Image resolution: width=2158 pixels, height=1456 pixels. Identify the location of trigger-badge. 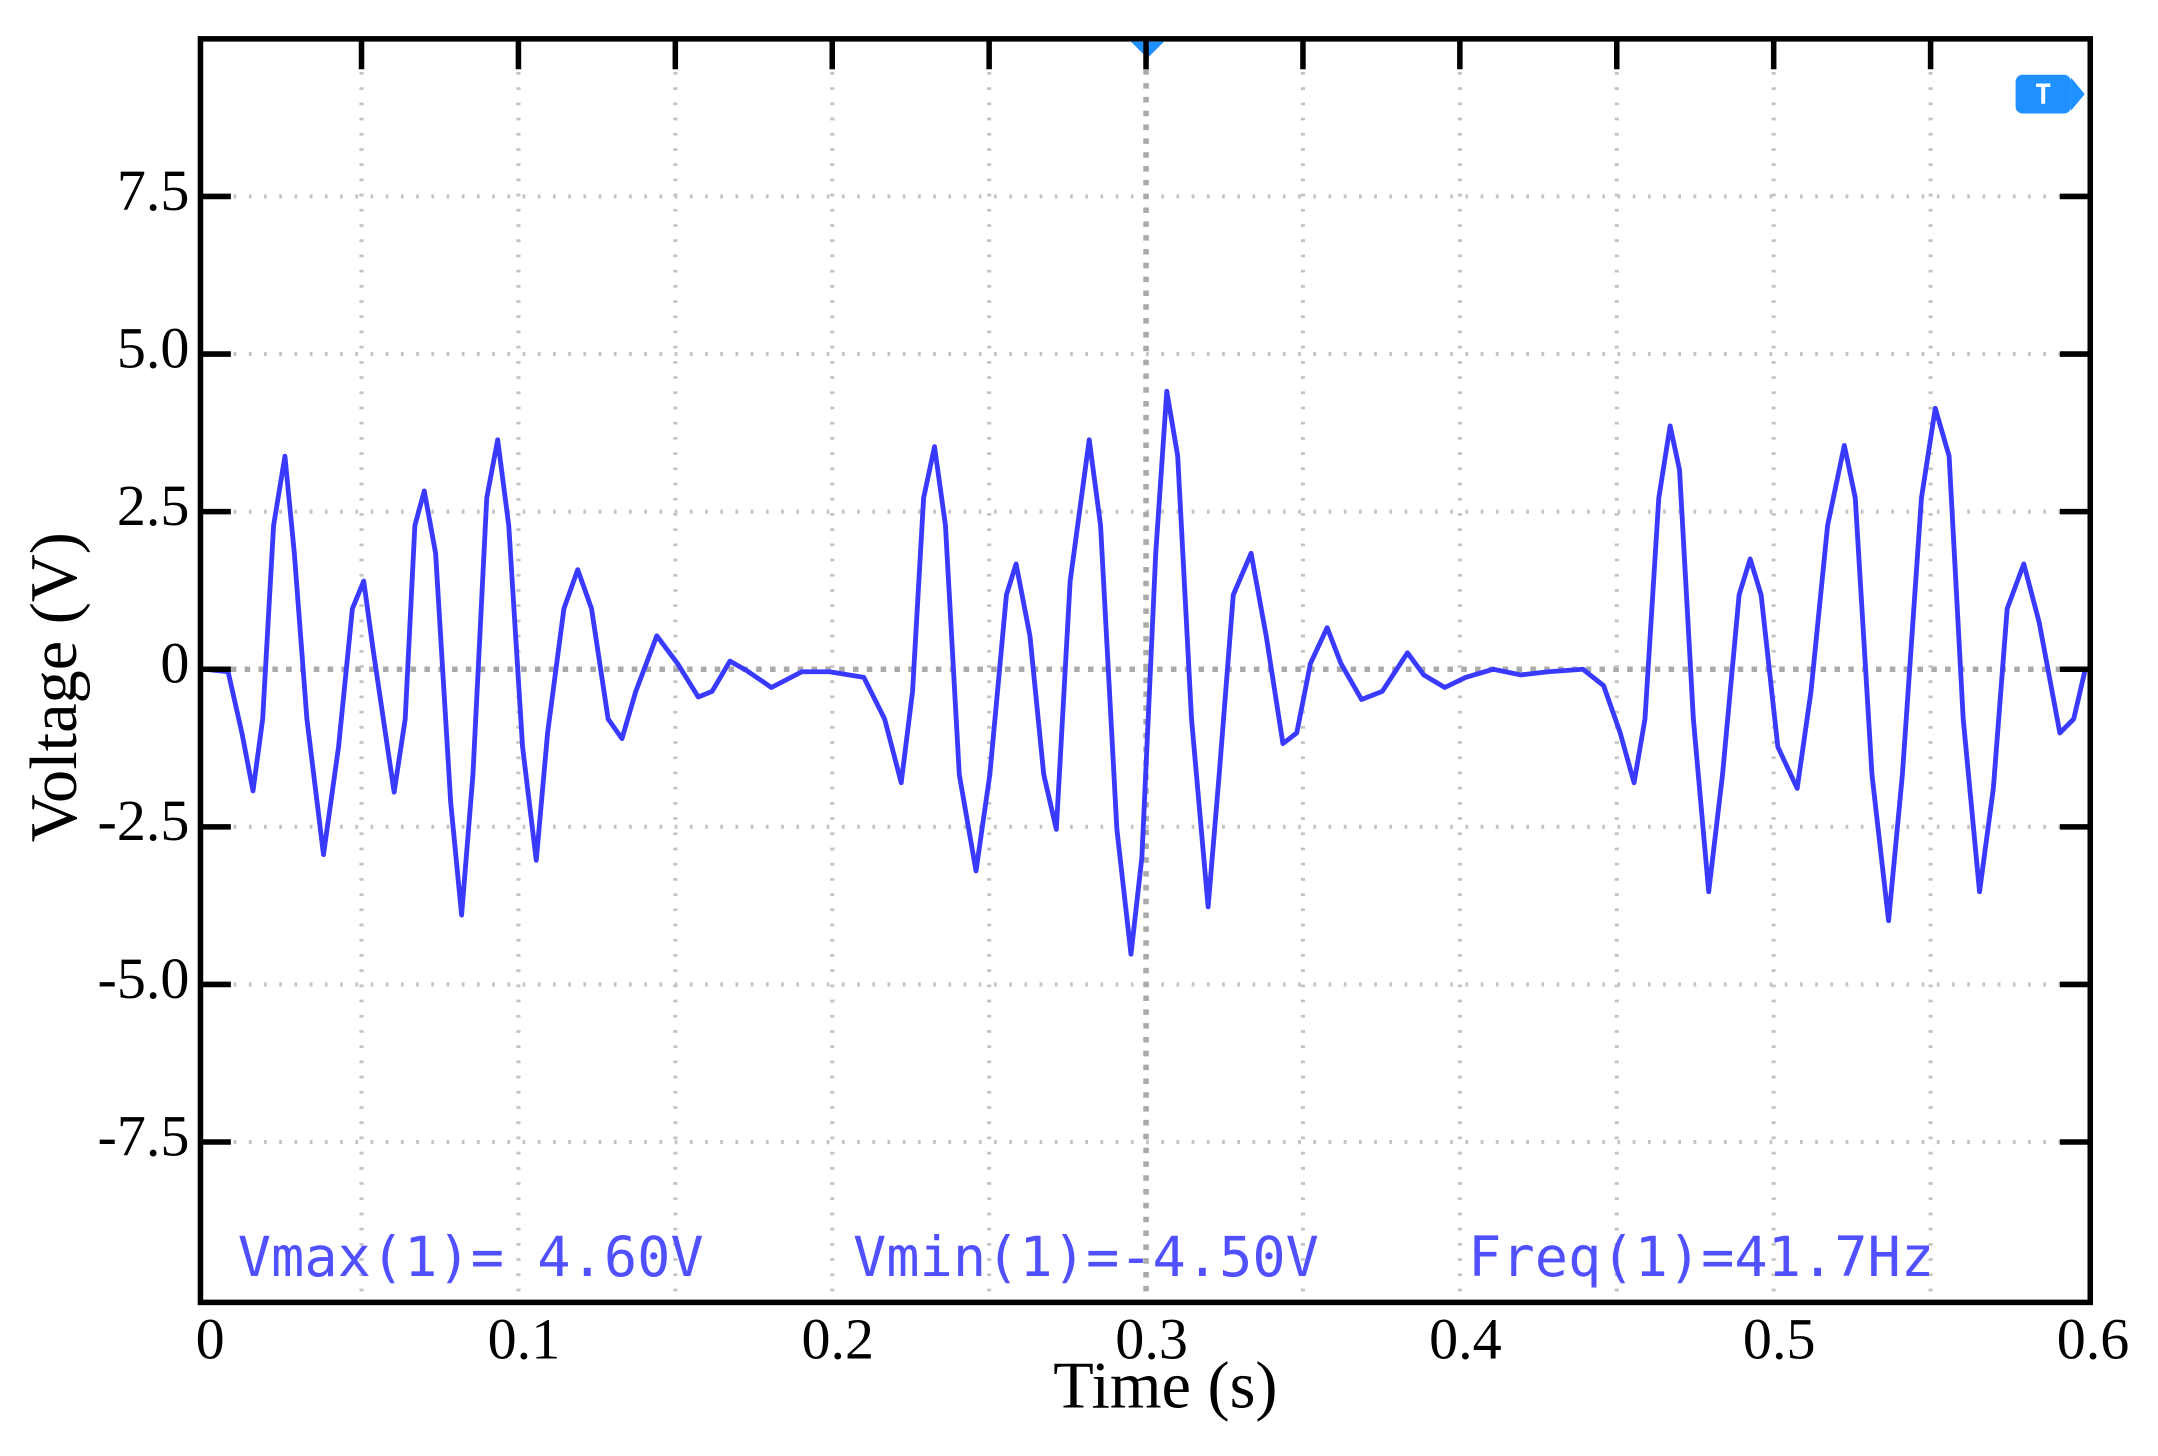
(2043, 94).